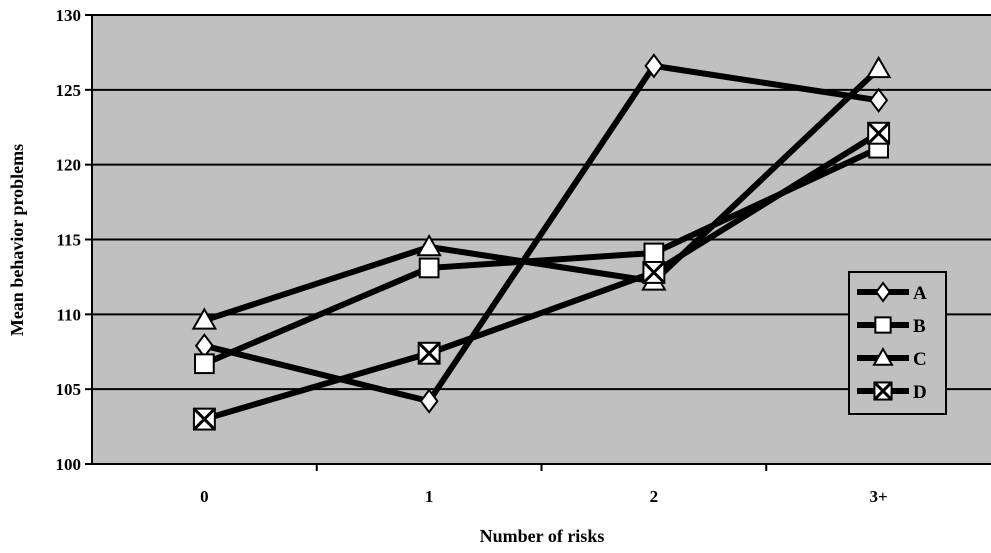 The height and width of the screenshot is (553, 991). Describe the element at coordinates (69, 464) in the screenshot. I see `y-tick-label: 100` at that location.